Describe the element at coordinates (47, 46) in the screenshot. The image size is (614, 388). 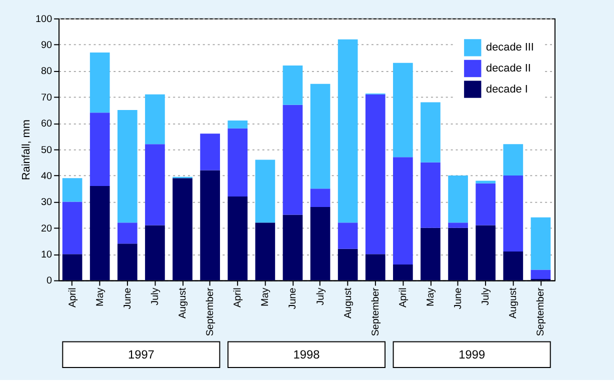
I see `y-tick-label: 90` at that location.